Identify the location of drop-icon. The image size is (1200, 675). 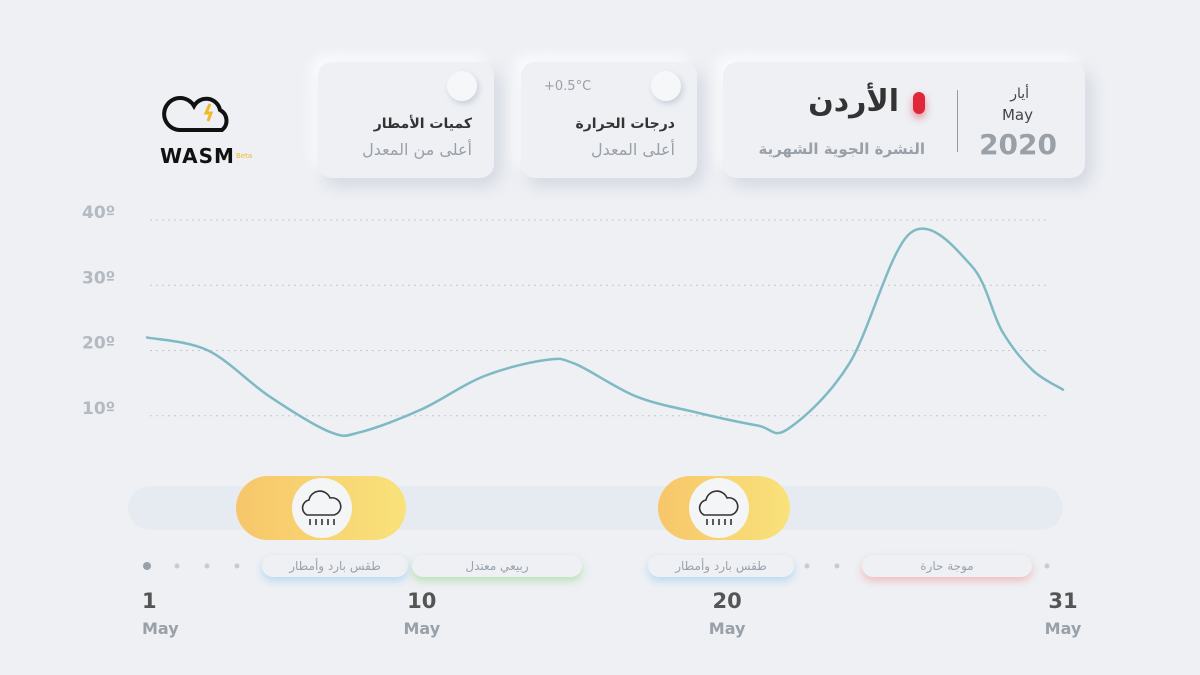
(462, 86).